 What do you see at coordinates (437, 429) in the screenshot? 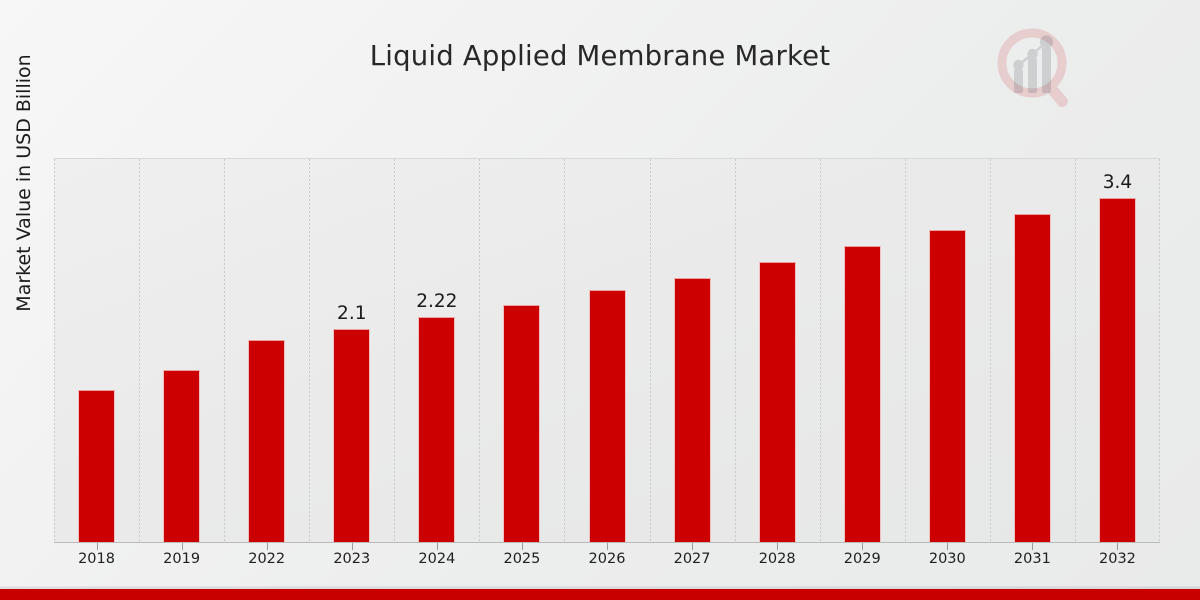
I see `bar-2024` at bounding box center [437, 429].